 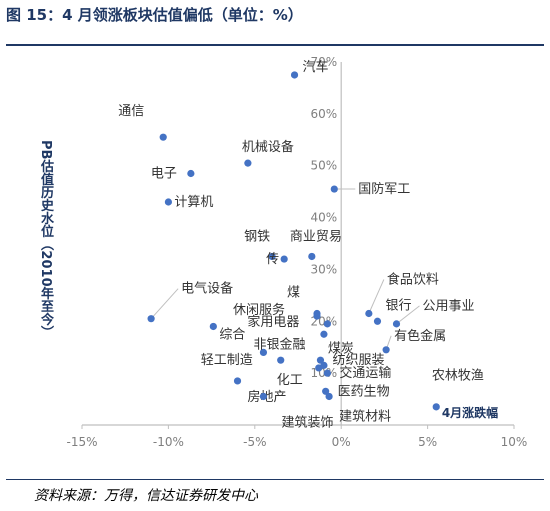 I want to click on point-label: 煤, so click(x=293, y=293).